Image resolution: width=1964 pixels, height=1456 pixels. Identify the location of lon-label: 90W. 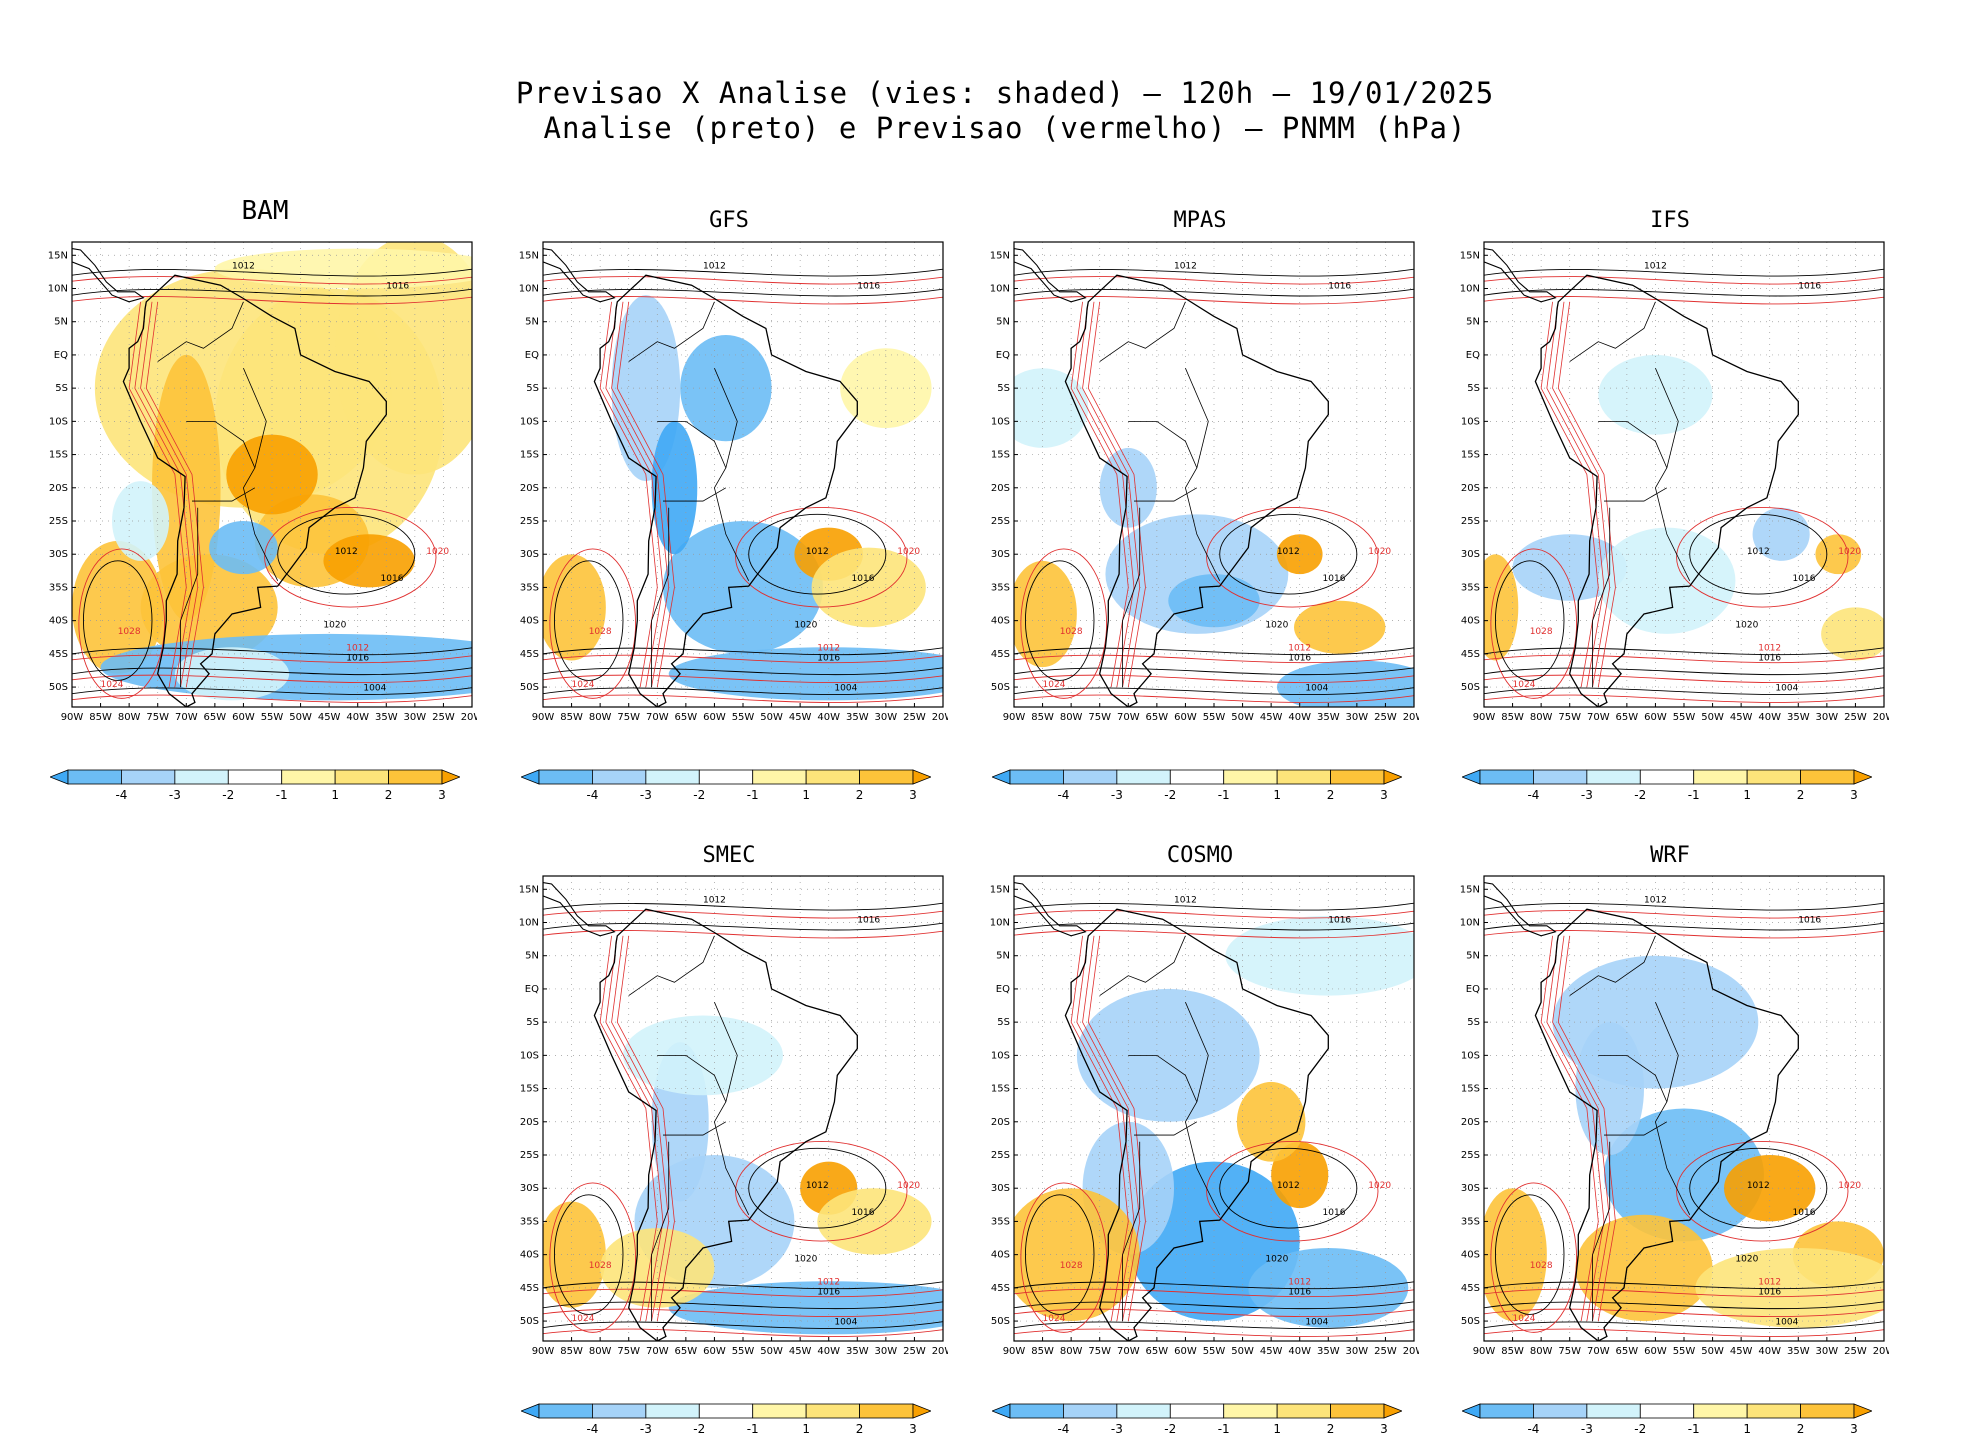
(543, 1351).